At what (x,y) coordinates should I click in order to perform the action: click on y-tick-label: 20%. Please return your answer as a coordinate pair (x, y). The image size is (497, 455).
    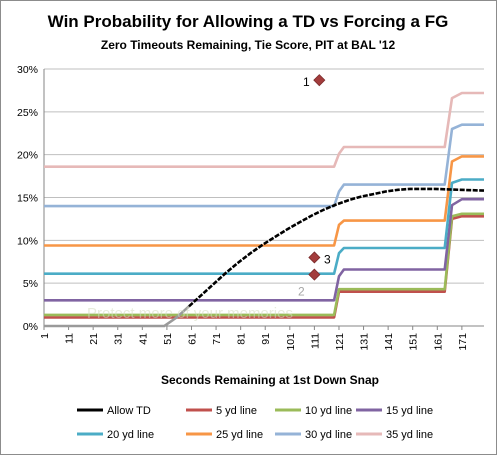
    Looking at the image, I should click on (27, 156).